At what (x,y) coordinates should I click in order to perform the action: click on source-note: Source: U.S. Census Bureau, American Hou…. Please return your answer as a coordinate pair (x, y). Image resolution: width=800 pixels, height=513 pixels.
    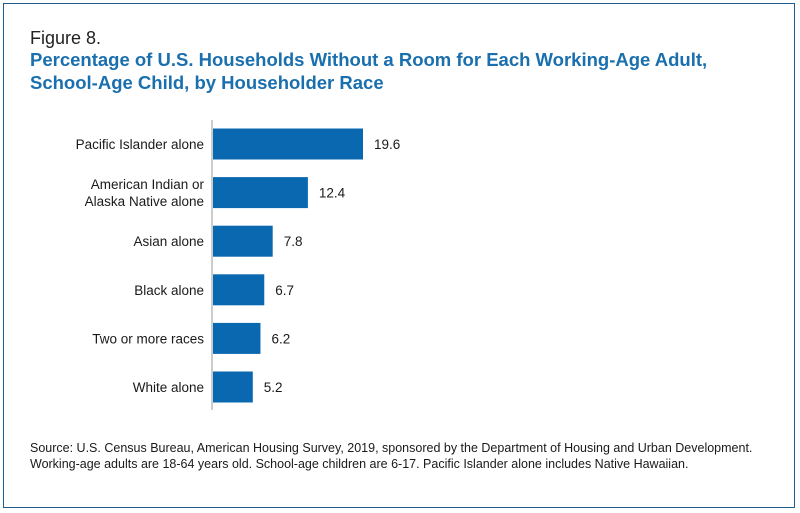
    Looking at the image, I should click on (391, 456).